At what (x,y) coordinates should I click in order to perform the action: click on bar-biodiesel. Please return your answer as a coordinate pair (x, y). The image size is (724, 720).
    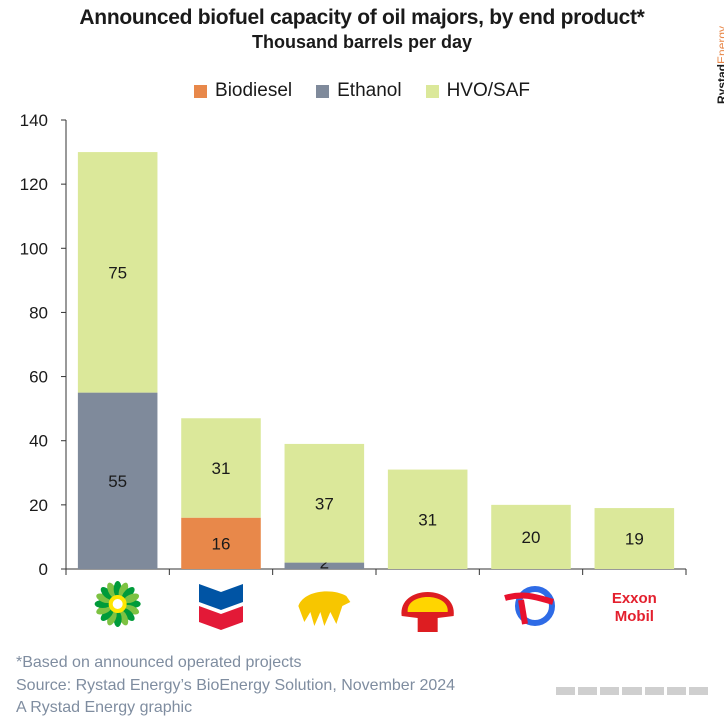
    Looking at the image, I should click on (221, 543).